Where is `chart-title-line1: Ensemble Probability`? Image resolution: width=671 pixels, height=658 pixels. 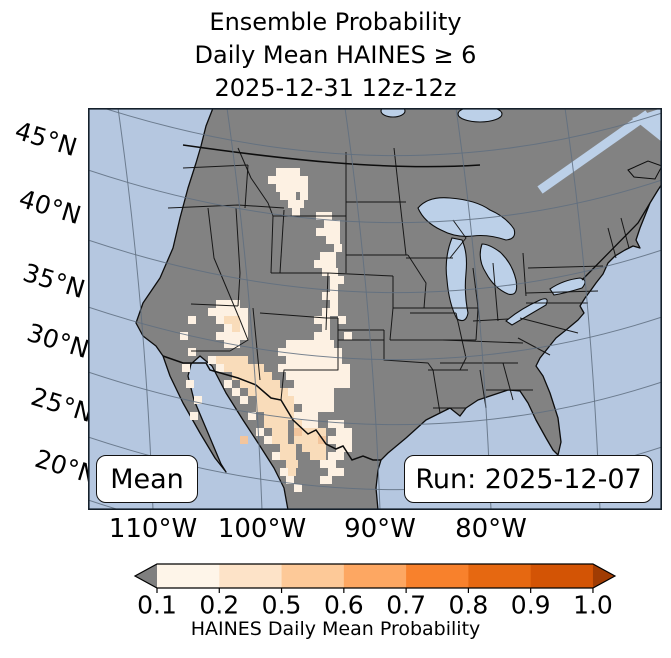 chart-title-line1: Ensemble Probability is located at coordinates (335, 22).